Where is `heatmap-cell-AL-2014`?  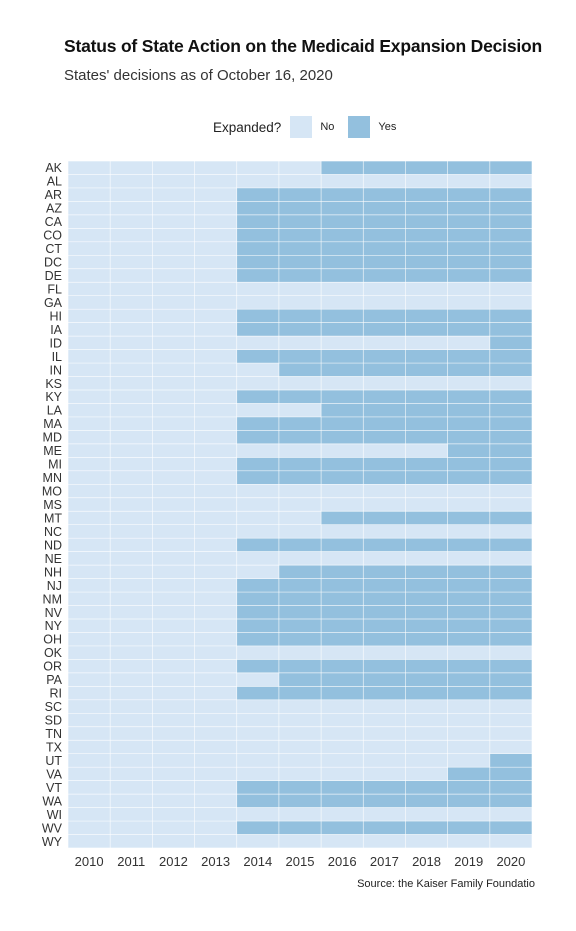
heatmap-cell-AL-2014 is located at coordinates (257, 181).